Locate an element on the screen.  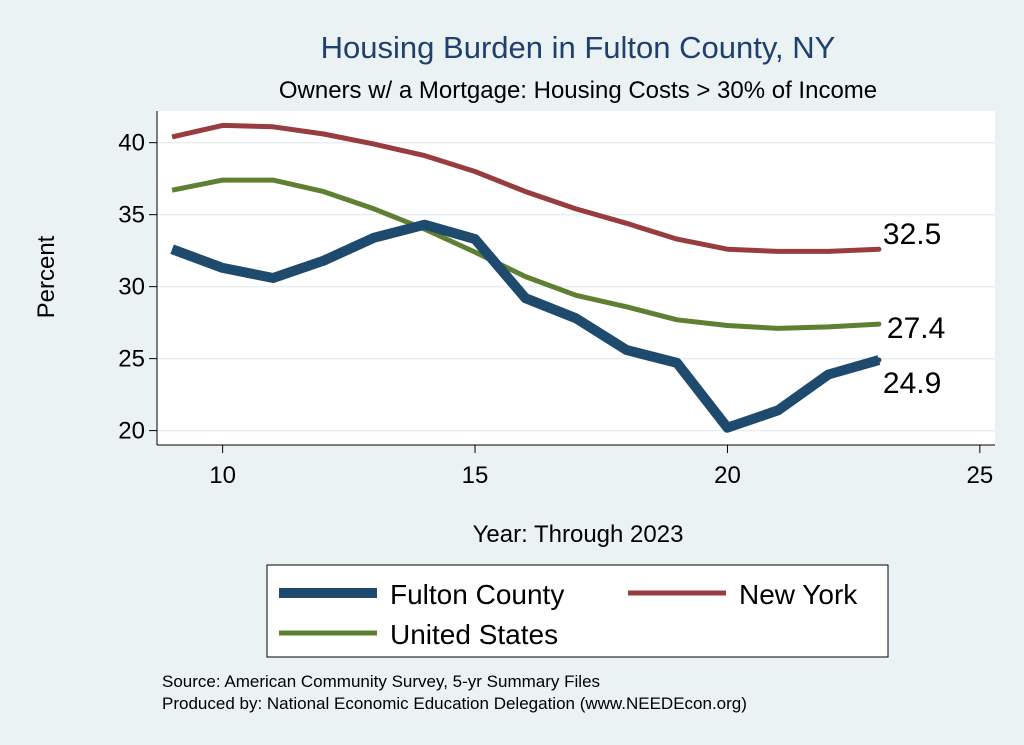
x-tick-label: 25 is located at coordinates (980, 475).